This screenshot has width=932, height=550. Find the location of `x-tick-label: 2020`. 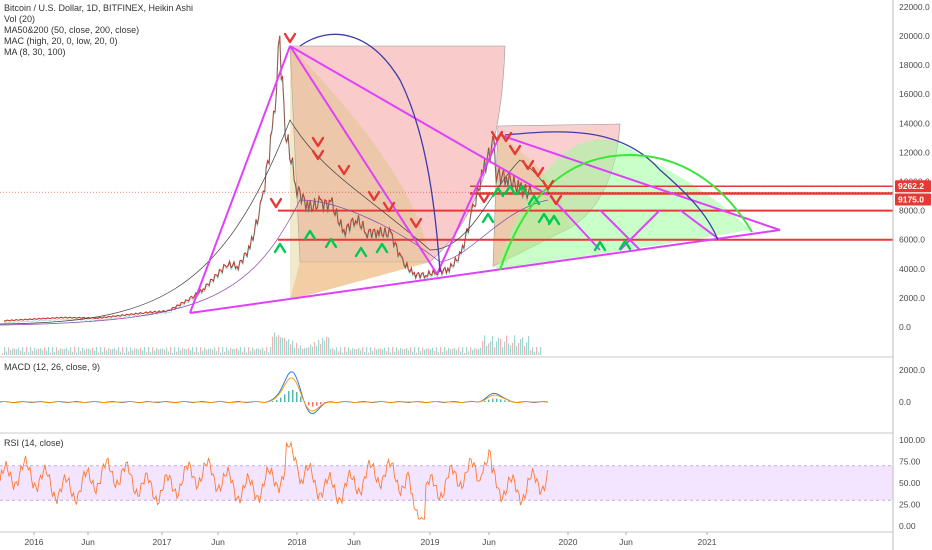

x-tick-label: 2020 is located at coordinates (568, 542).